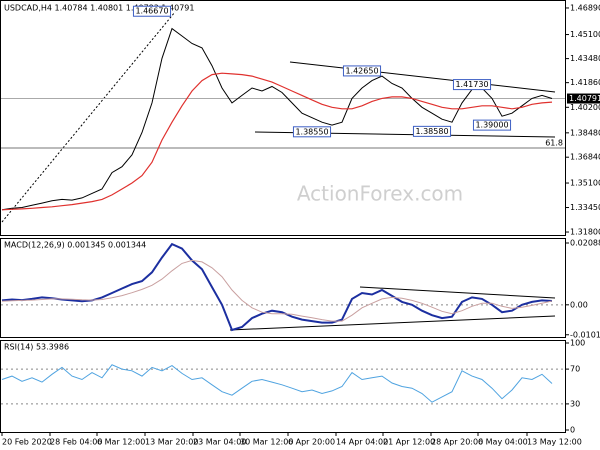 Image resolution: width=600 pixels, height=450 pixels. I want to click on y-tick-label: 1.46890, so click(585, 7).